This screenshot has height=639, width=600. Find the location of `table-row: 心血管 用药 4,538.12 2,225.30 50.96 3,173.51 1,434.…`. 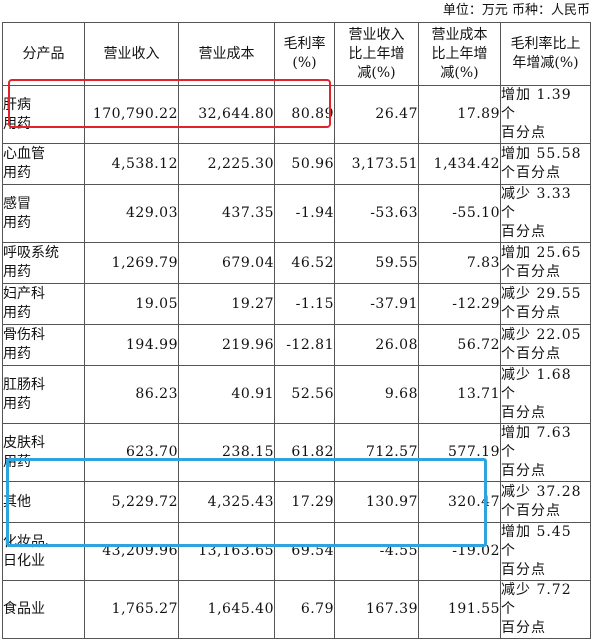

table-row: 心血管 用药 4,538.12 2,225.30 50.96 3,173.51 1,434.… is located at coordinates (296, 164).